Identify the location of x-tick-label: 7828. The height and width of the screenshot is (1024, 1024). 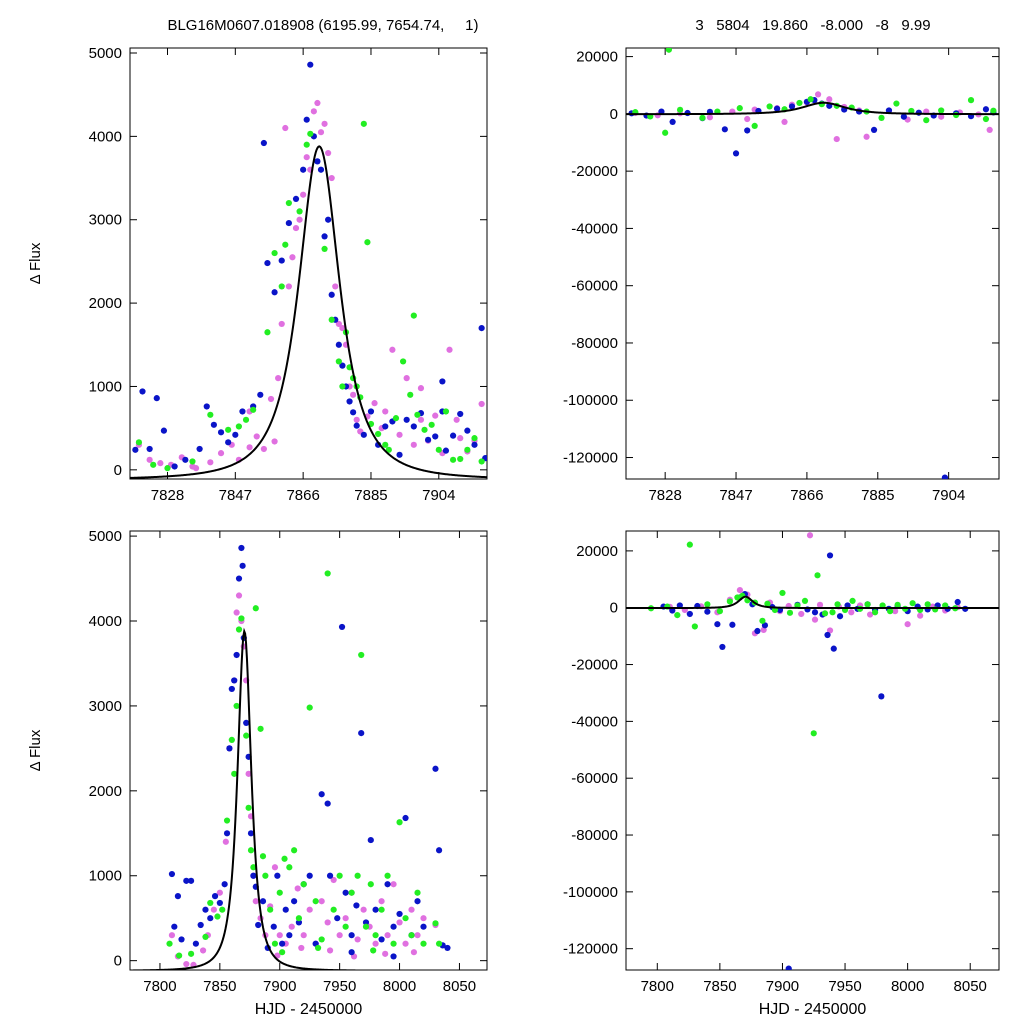
(664, 495).